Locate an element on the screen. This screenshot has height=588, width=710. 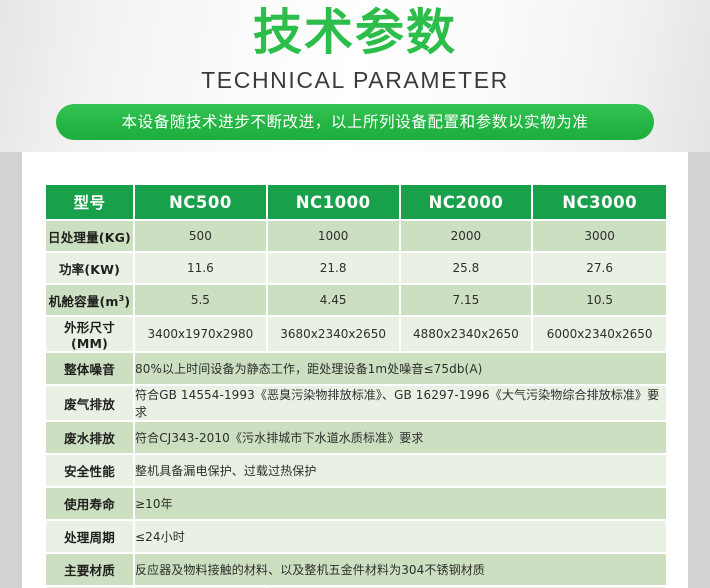
table-row: 使用寿命 ≥10年 is located at coordinates (356, 504).